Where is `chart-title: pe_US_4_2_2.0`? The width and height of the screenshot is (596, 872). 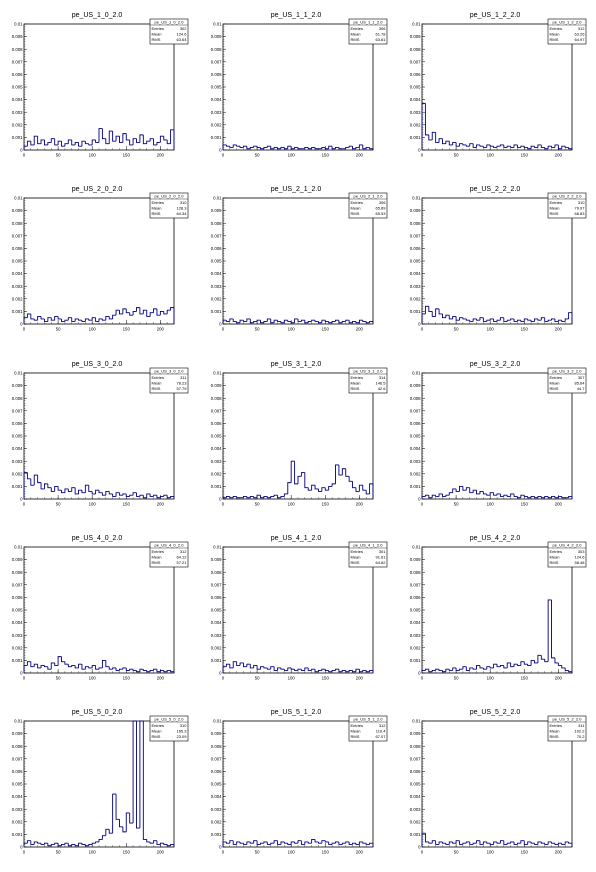 chart-title: pe_US_4_2_2.0 is located at coordinates (495, 538).